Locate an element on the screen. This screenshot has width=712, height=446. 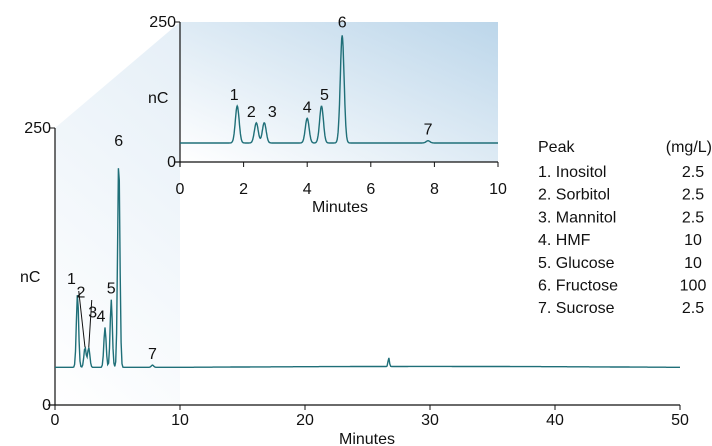
main-x-axis-label: Minutes is located at coordinates (367, 438).